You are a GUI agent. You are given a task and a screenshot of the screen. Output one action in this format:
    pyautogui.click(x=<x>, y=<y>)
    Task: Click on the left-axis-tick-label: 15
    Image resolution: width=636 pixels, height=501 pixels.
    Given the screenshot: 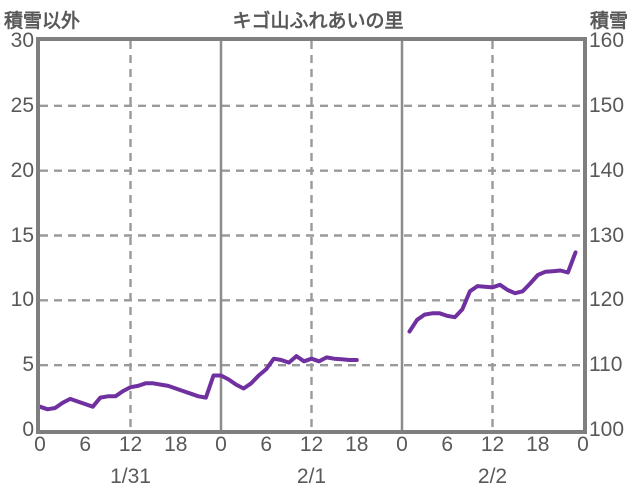 What is the action you would take?
    pyautogui.click(x=22, y=235)
    